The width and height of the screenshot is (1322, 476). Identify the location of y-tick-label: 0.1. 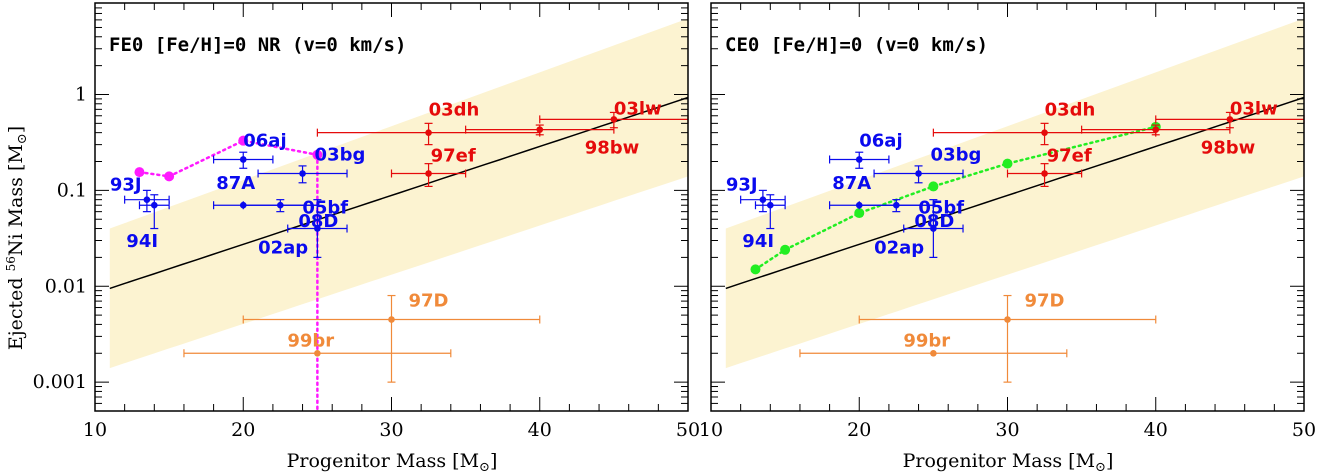
(72, 190).